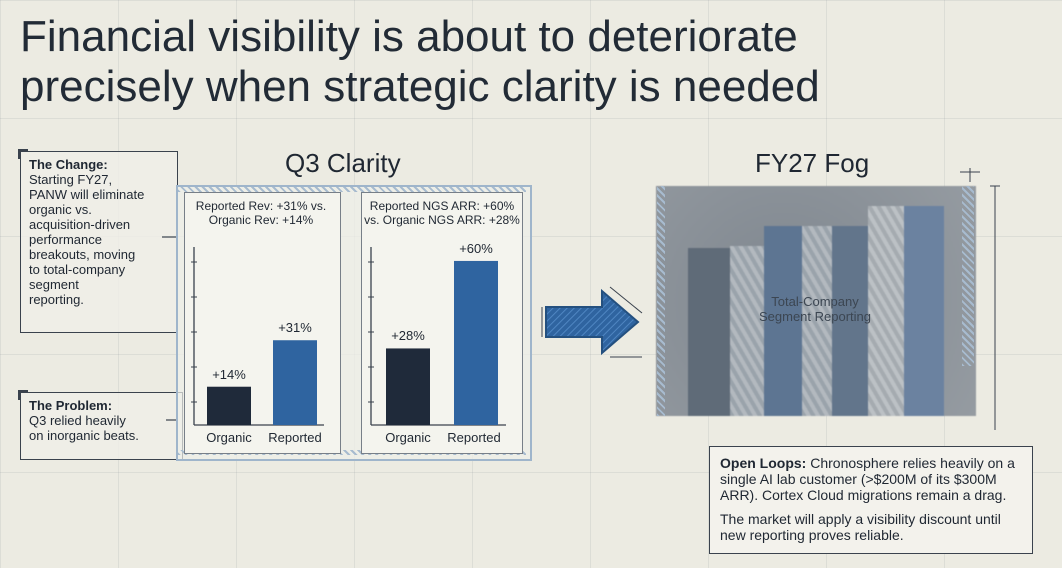  What do you see at coordinates (77, 269) in the screenshot?
I see `change-line: to total-company` at bounding box center [77, 269].